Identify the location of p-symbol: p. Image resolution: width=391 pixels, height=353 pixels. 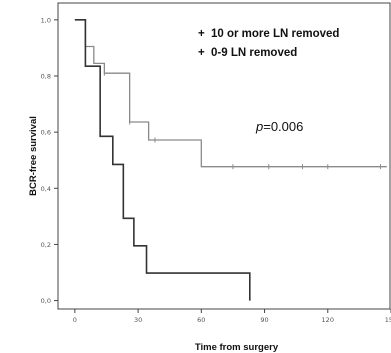
(259, 126).